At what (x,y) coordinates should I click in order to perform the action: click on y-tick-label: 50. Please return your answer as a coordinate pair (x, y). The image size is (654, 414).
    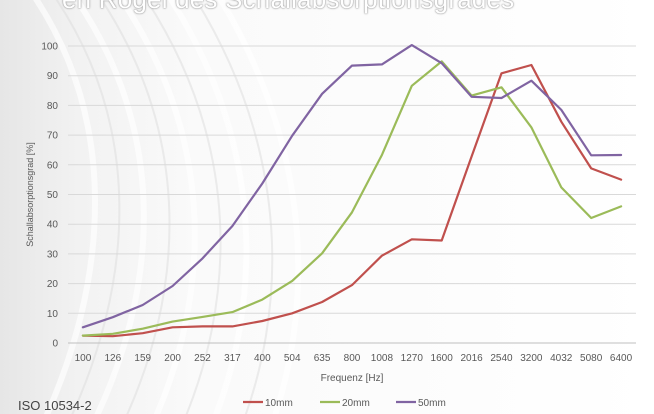
    Looking at the image, I should click on (53, 195).